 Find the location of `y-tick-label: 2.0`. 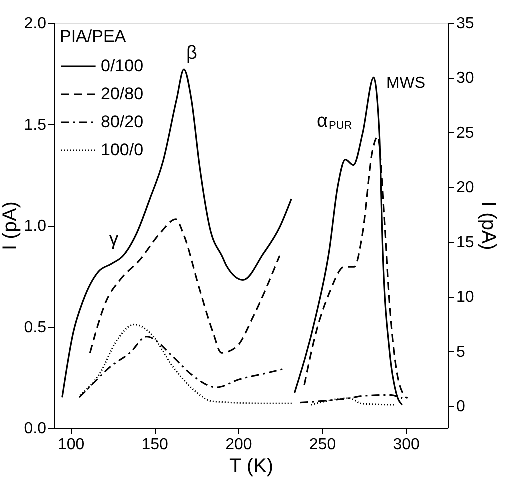

y-tick-label: 2.0 is located at coordinates (35, 24).